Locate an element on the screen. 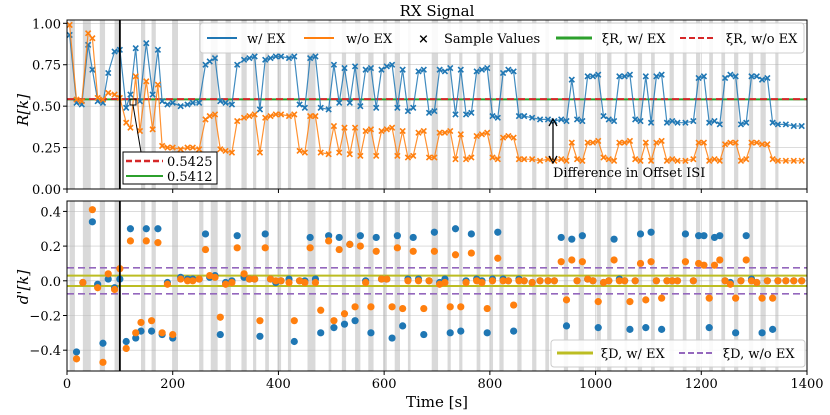 This screenshot has height=415, width=830. annotation-label: Difference in Offset ISI is located at coordinates (629, 173).